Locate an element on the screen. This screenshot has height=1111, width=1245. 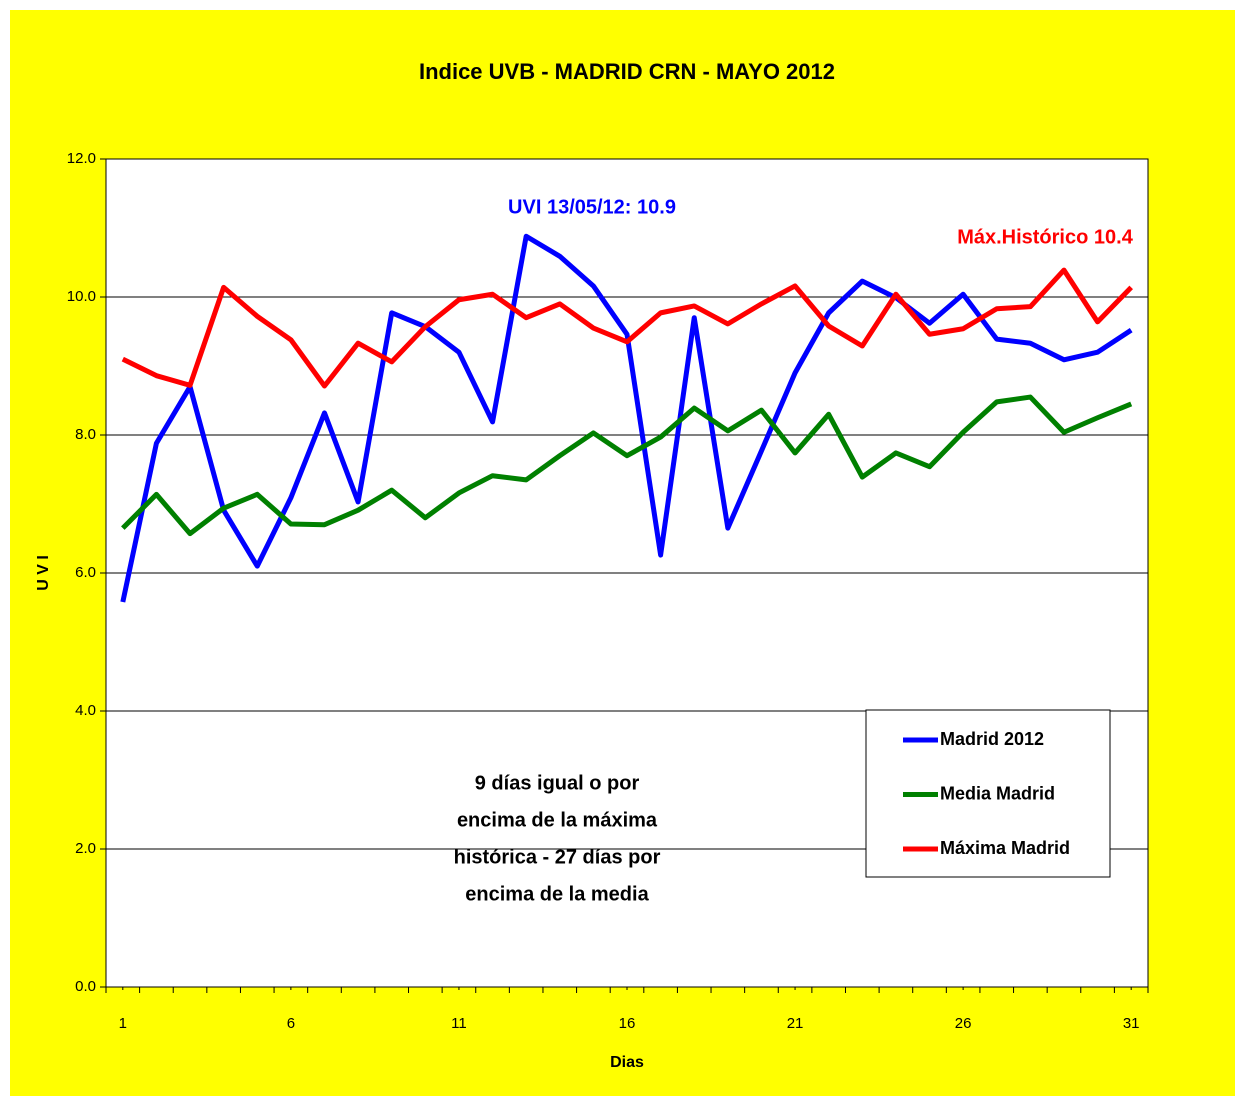
x-tick-label: 1 is located at coordinates (123, 1023).